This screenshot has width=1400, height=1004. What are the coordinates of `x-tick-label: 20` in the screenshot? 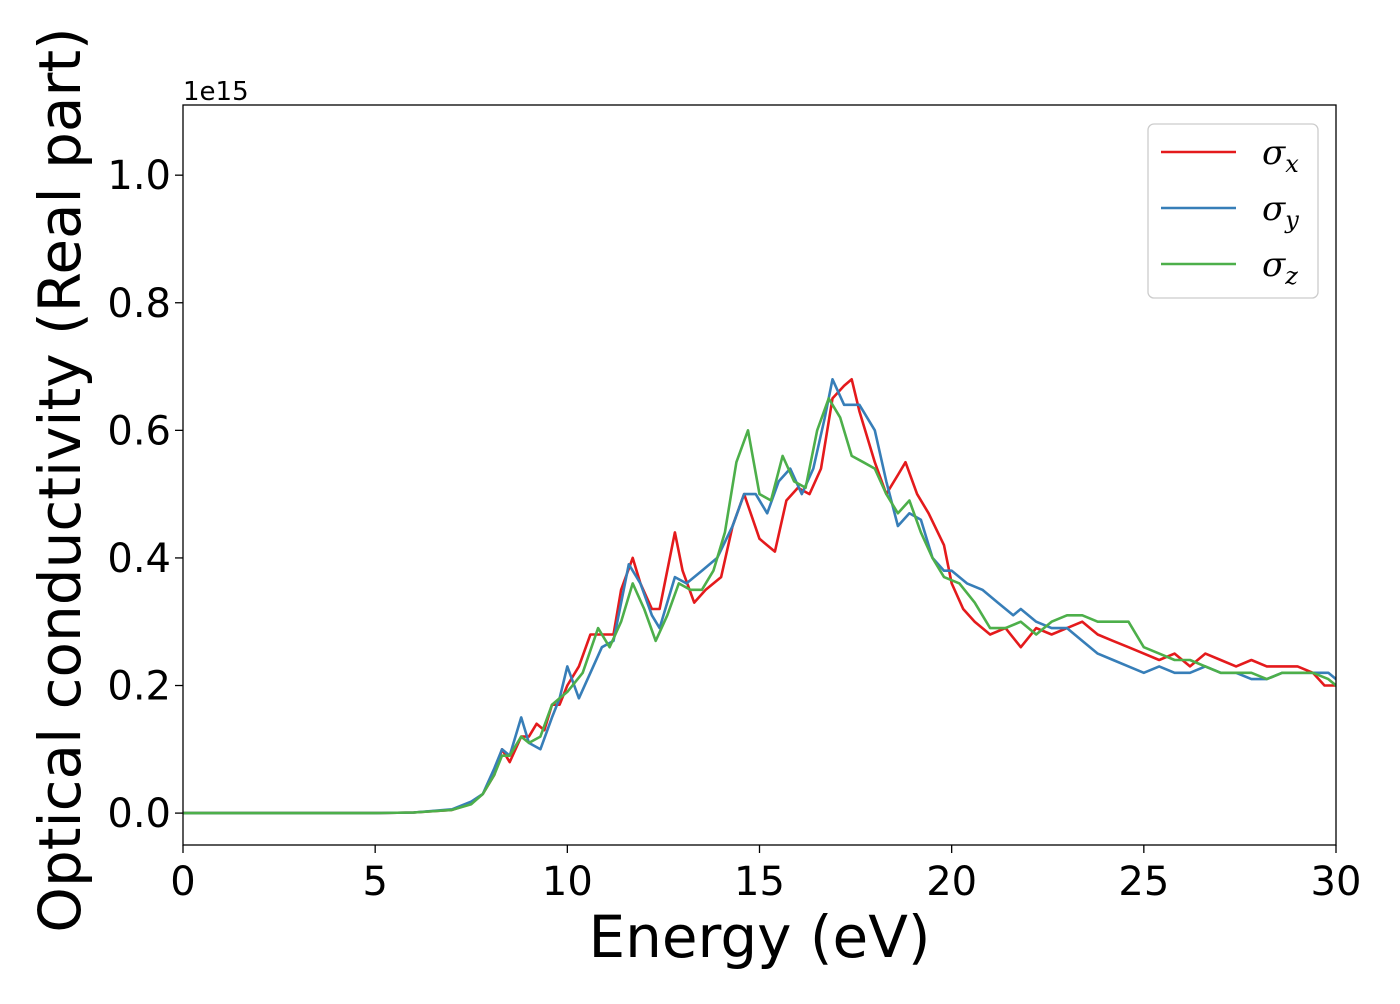 It's located at (951, 882).